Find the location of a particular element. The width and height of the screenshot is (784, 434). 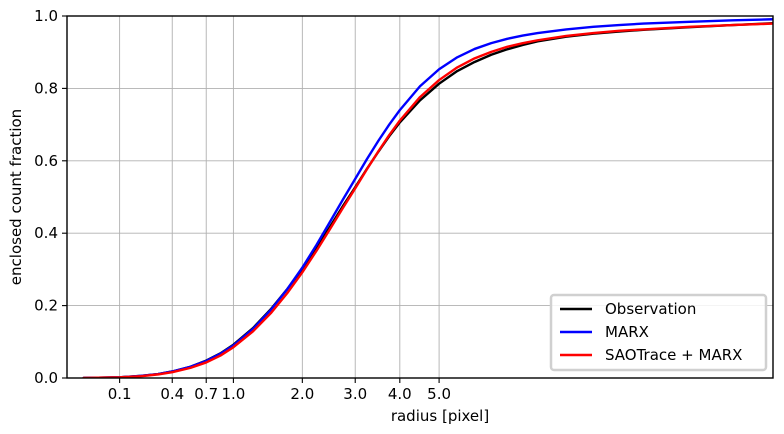

y-tick-label: 0.8 is located at coordinates (46, 88).